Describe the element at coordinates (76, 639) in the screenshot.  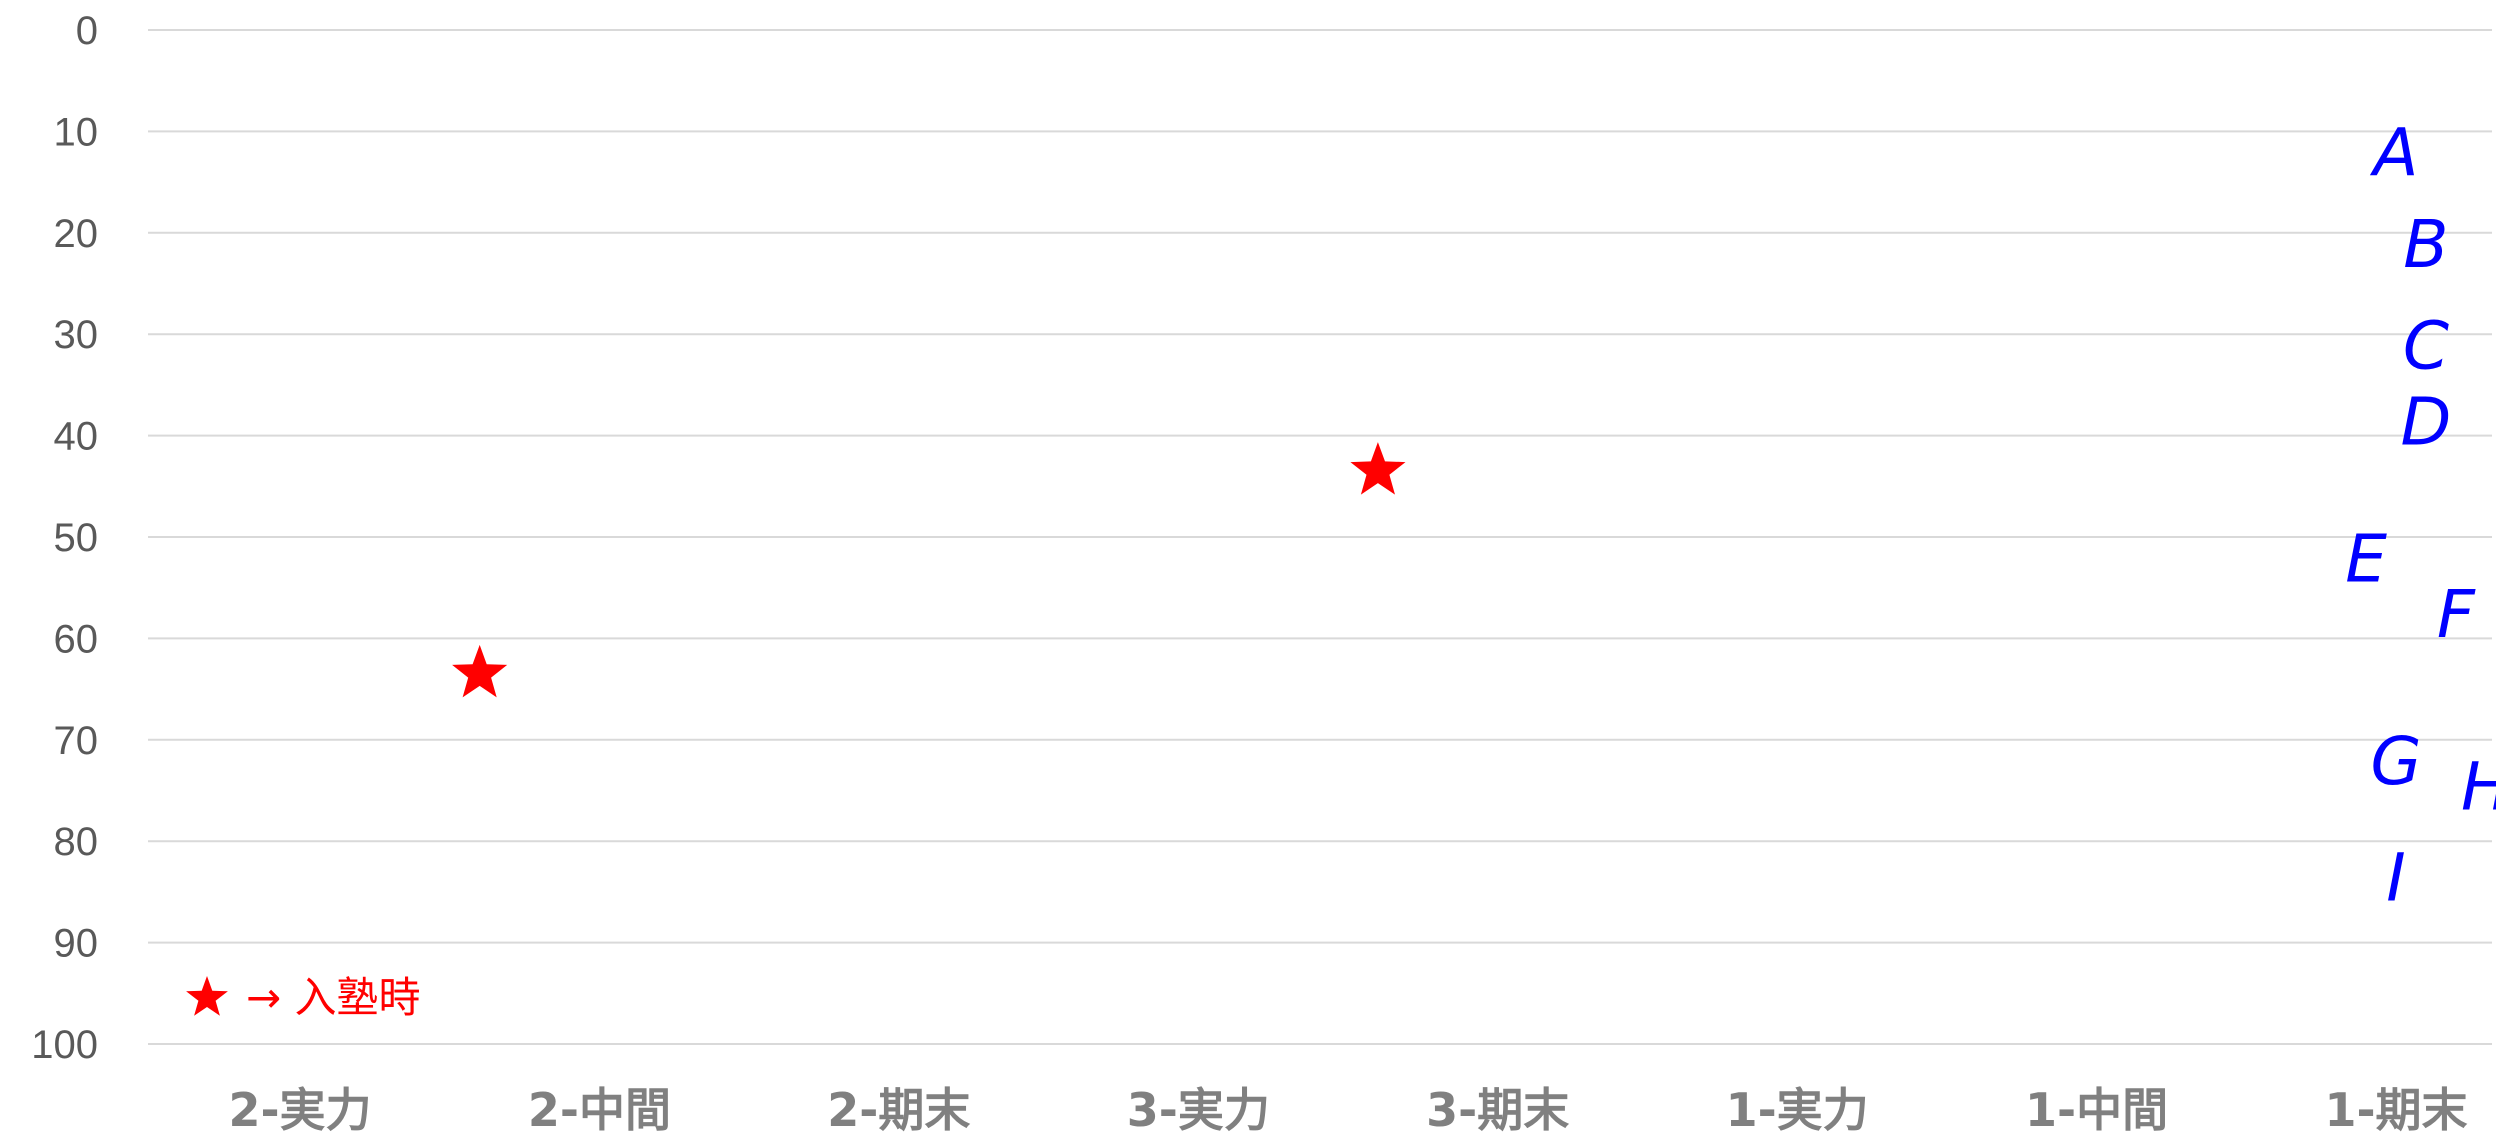
I see `y-tick-label: 60` at that location.